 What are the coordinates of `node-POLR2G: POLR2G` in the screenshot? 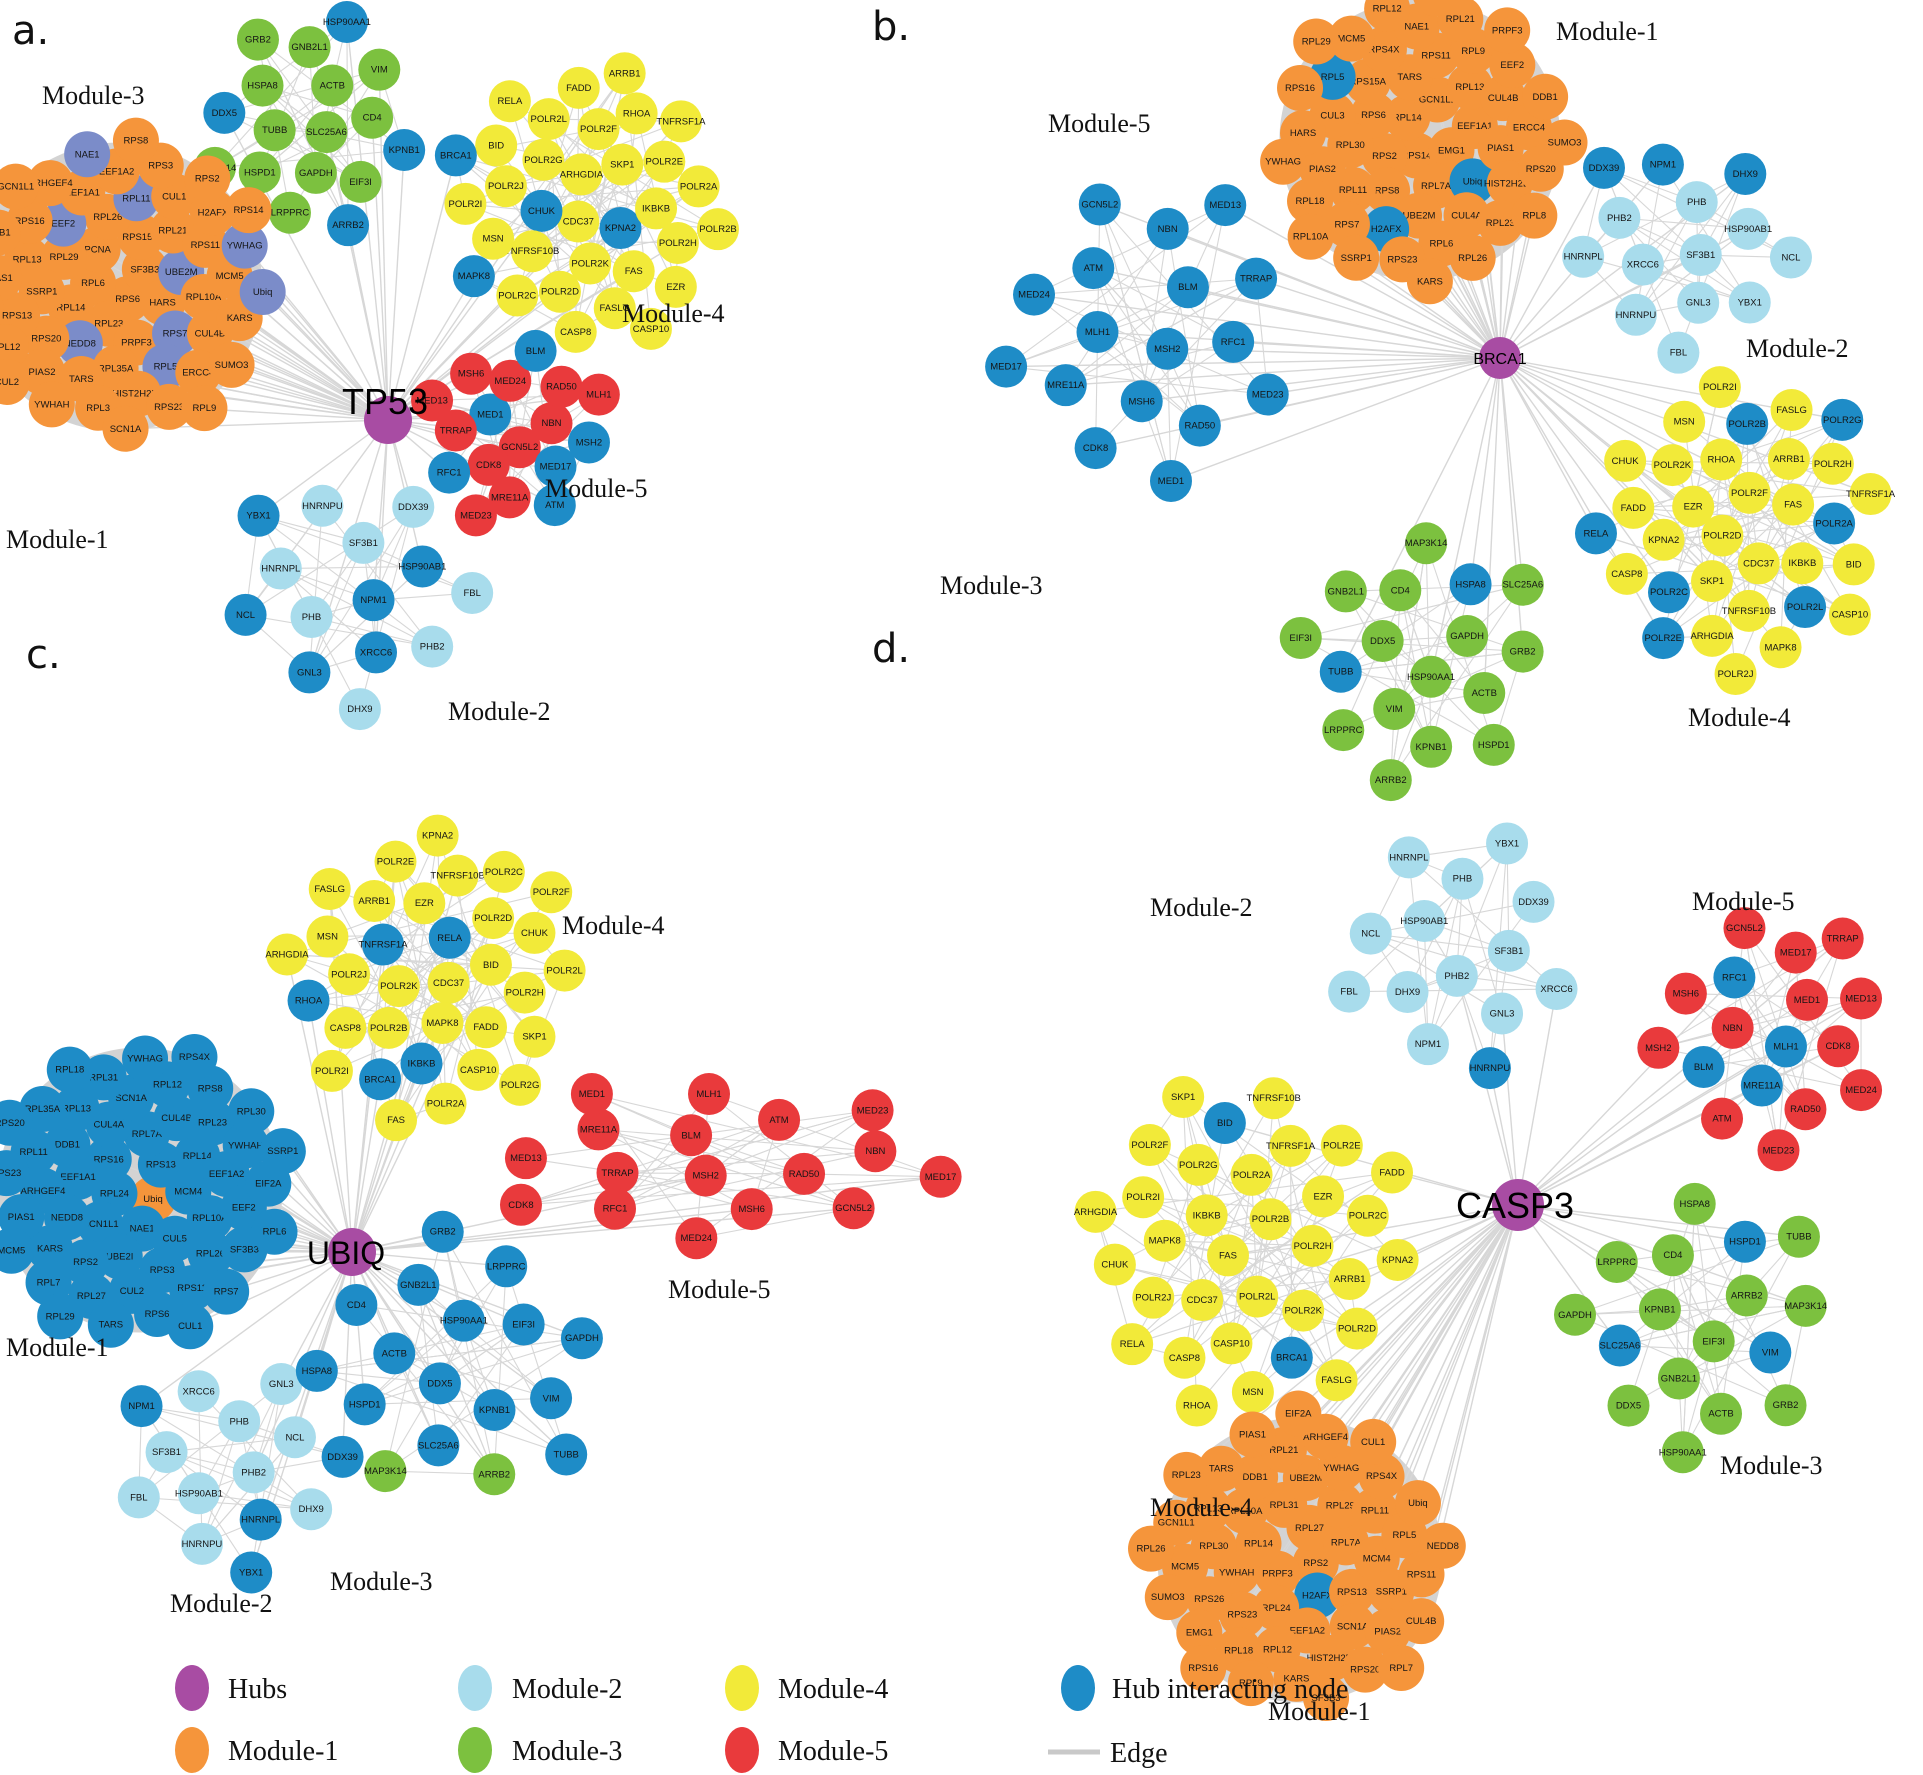 It's located at (1198, 1164).